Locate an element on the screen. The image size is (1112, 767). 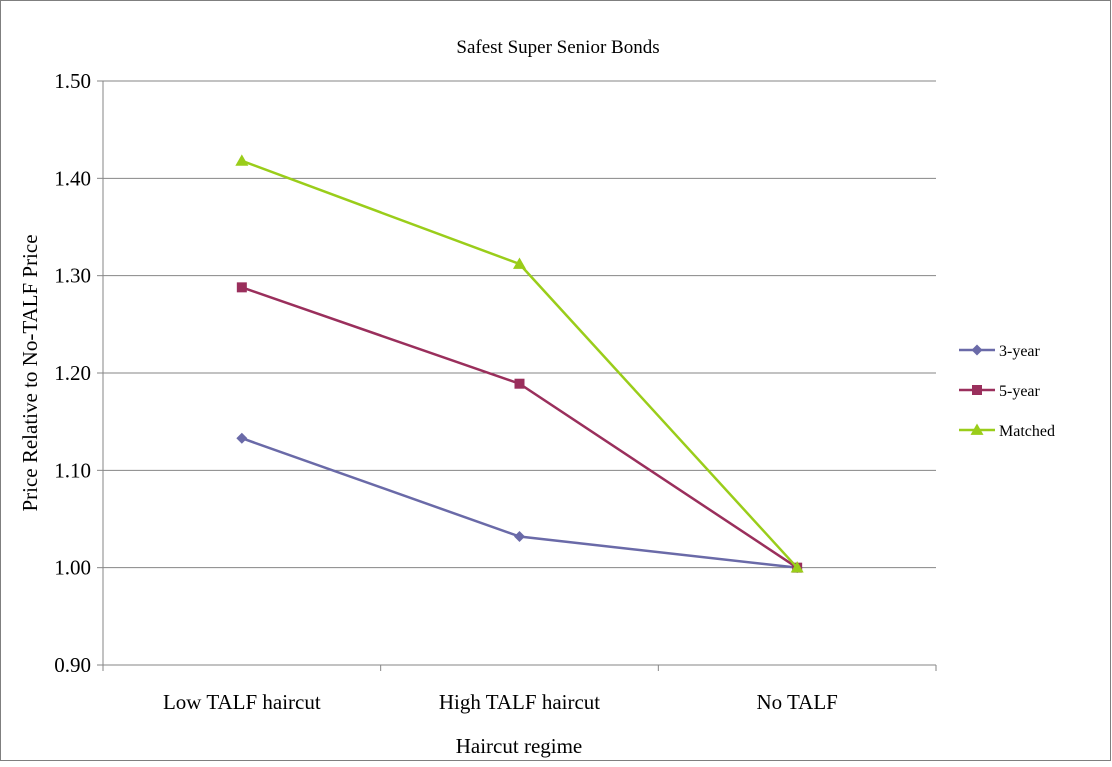
legend-label: 5-year is located at coordinates (1020, 391).